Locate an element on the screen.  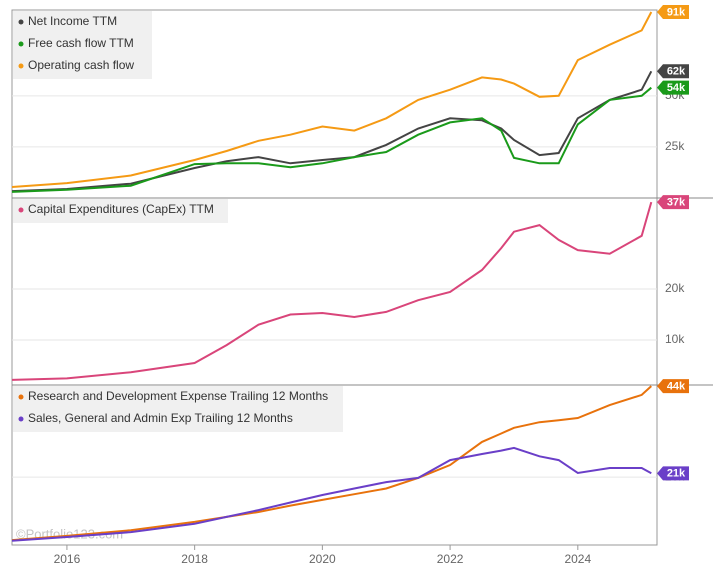
x-tick-label: 2016 is located at coordinates (67, 559).